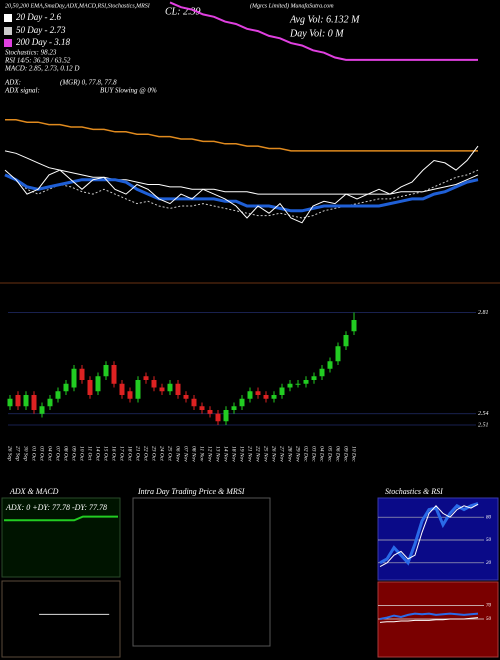 The image size is (500, 660). Describe the element at coordinates (66, 453) in the screenshot. I see `x-tick-label: 08 Oct` at that location.